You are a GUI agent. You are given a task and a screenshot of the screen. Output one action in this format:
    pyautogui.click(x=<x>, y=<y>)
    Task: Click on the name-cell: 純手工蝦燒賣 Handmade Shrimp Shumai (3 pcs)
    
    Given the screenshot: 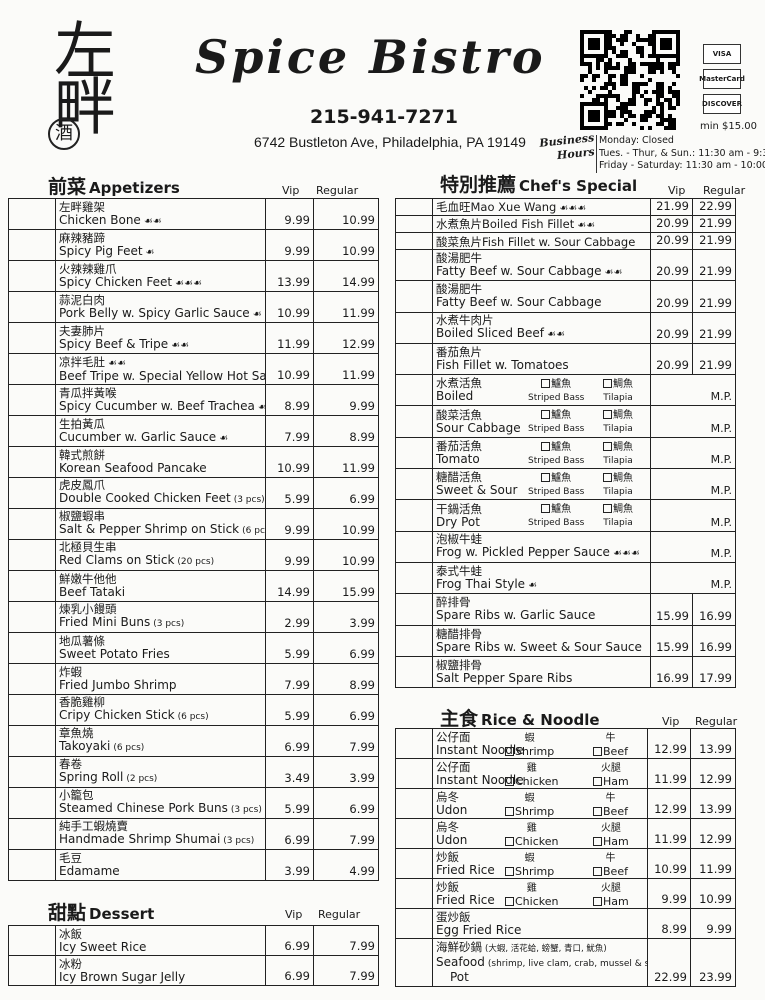 What is the action you would take?
    pyautogui.click(x=160, y=834)
    